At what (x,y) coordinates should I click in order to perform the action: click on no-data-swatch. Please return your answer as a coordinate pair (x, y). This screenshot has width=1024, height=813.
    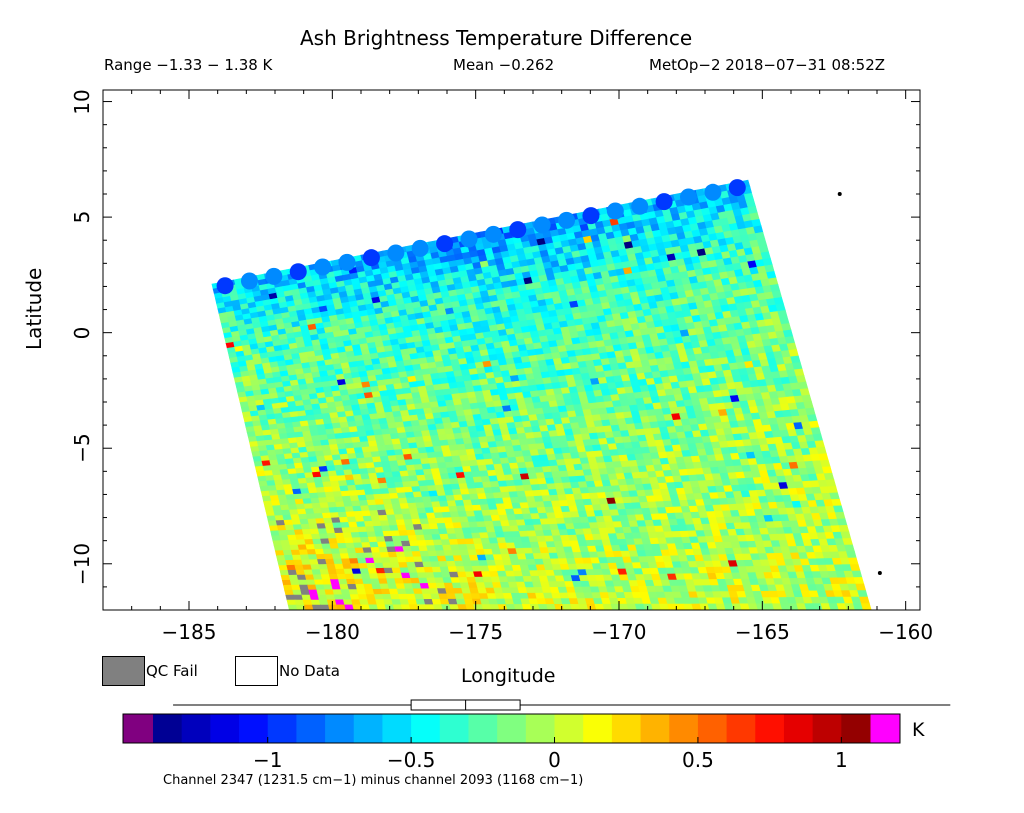
    Looking at the image, I should click on (256, 671).